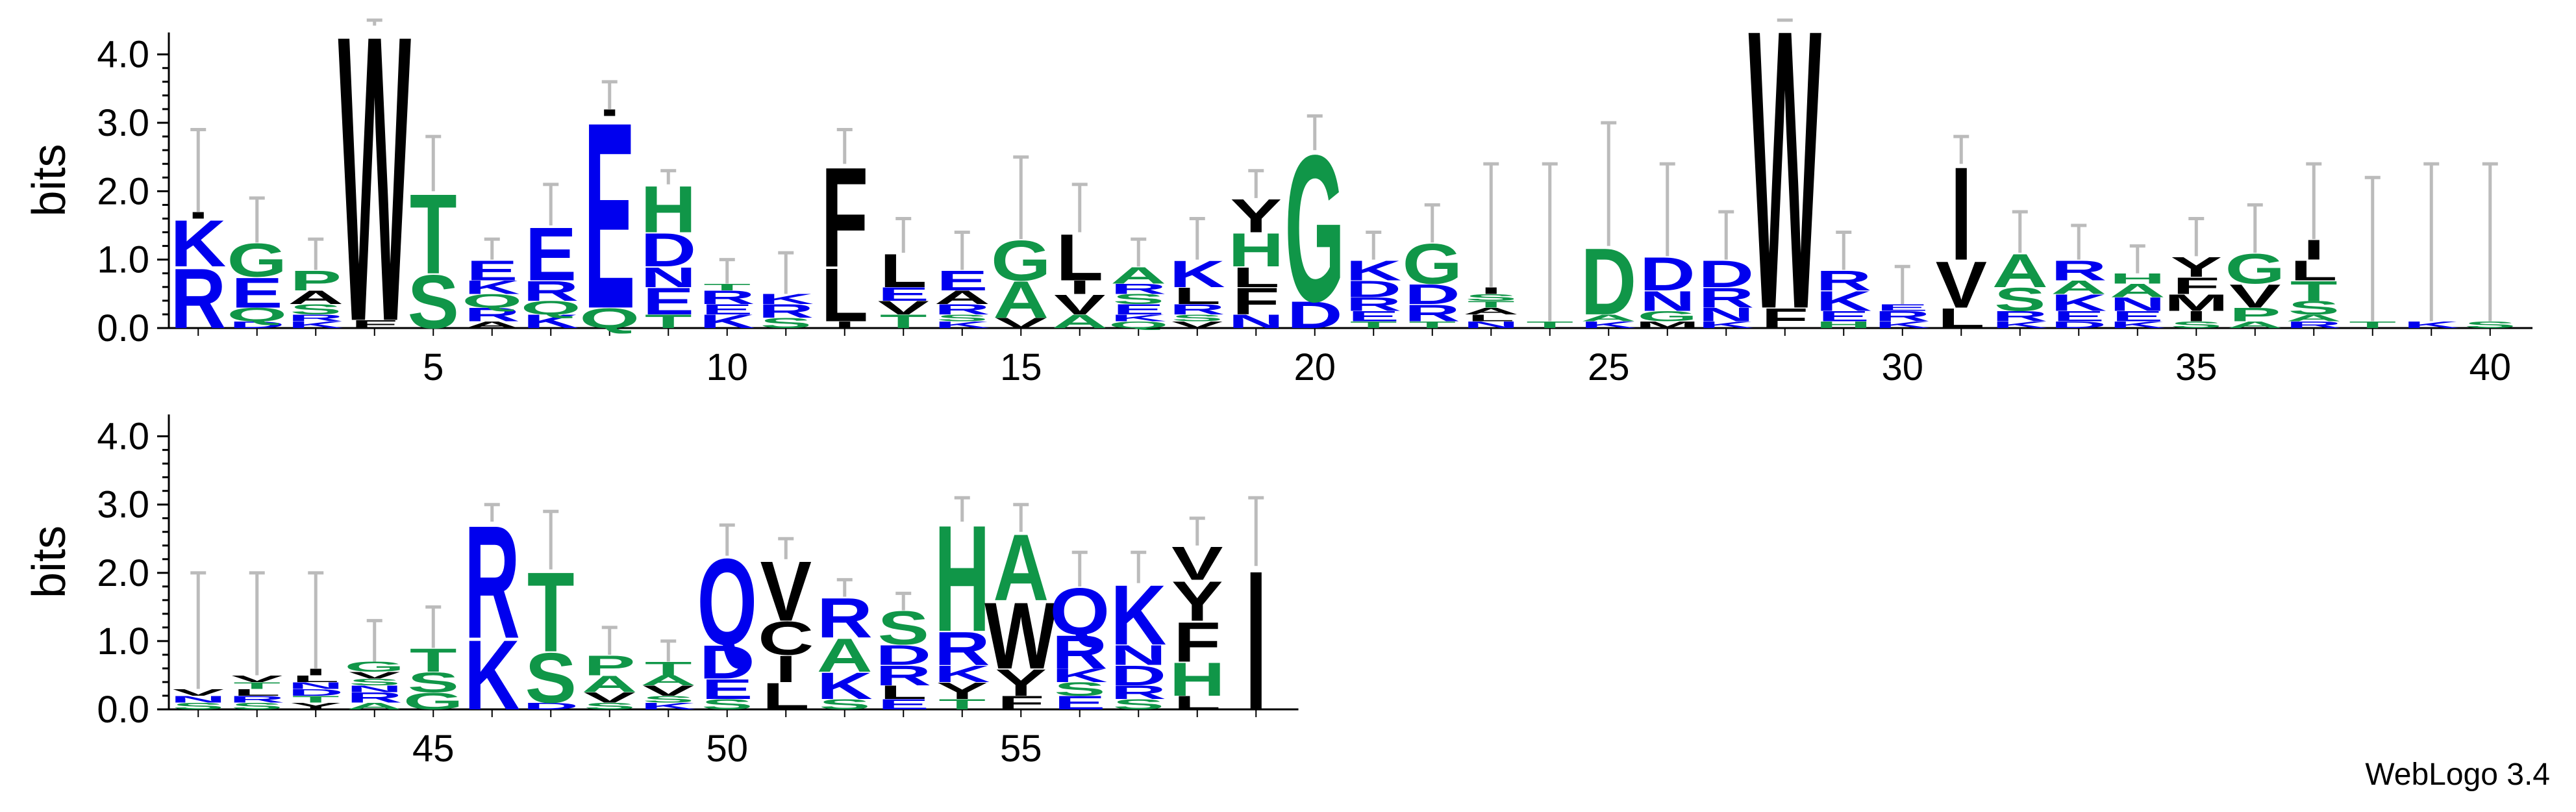 The width and height of the screenshot is (2576, 812). I want to click on logo-letter: F, so click(1784, 318).